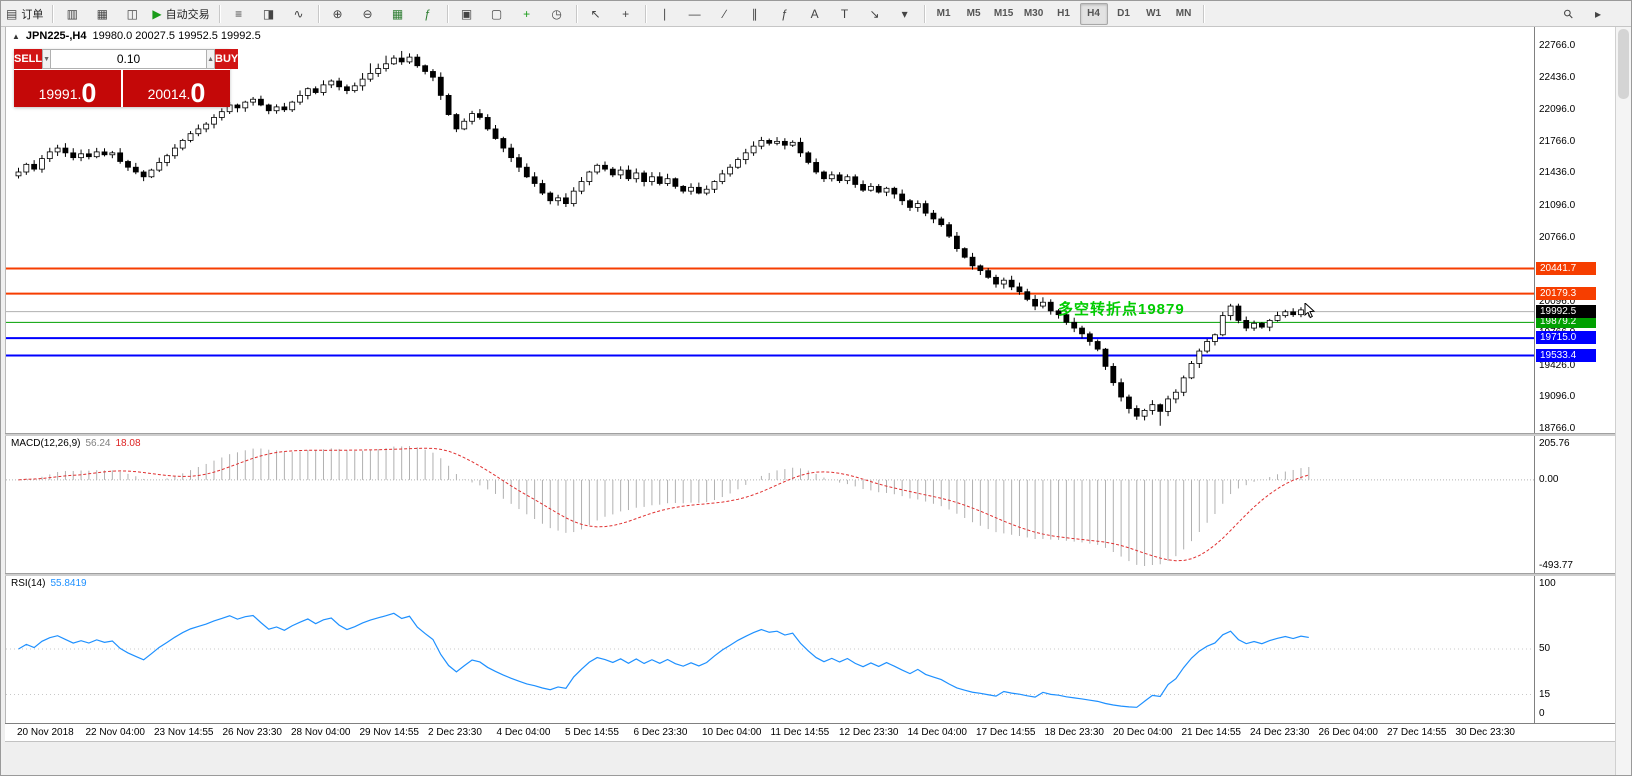  What do you see at coordinates (875, 14) in the screenshot?
I see `arrows-button: ↘` at bounding box center [875, 14].